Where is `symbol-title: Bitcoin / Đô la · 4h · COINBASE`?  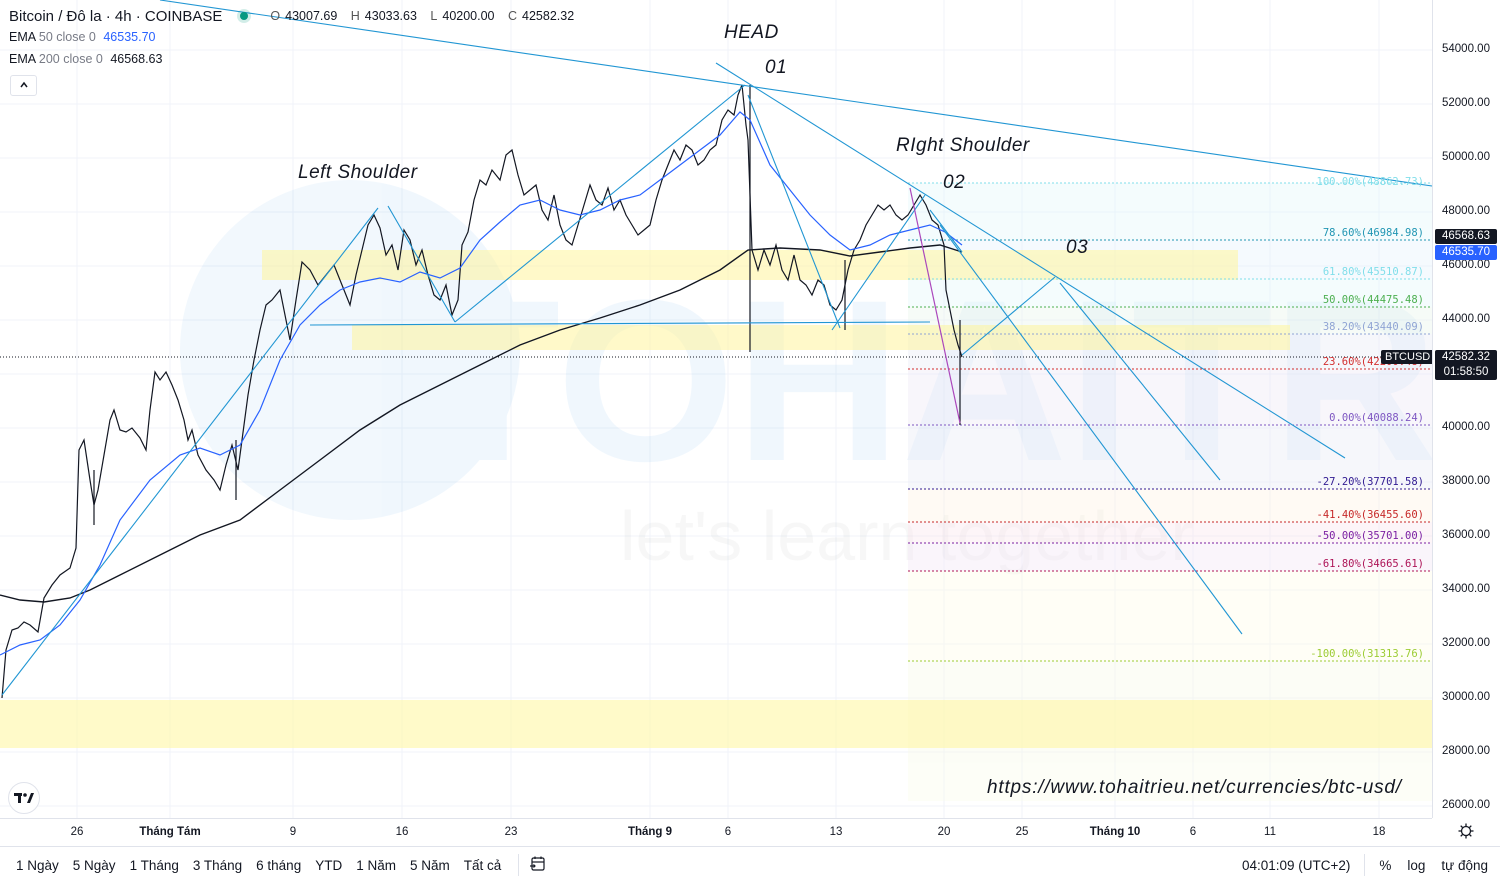
symbol-title: Bitcoin / Đô la · 4h · COINBASE is located at coordinates (116, 16).